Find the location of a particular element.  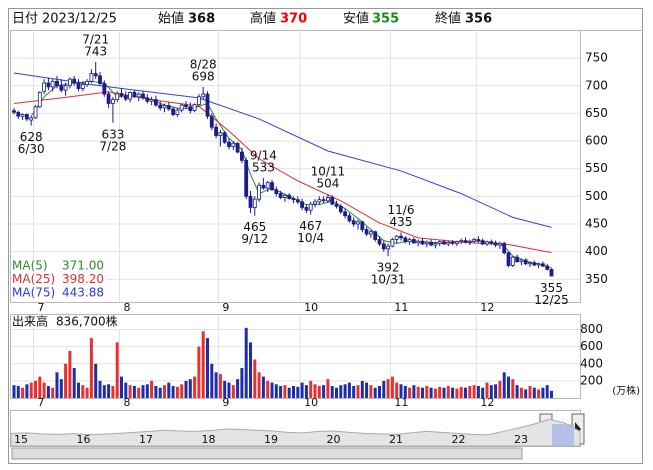

navigator-label: 18 is located at coordinates (209, 439).